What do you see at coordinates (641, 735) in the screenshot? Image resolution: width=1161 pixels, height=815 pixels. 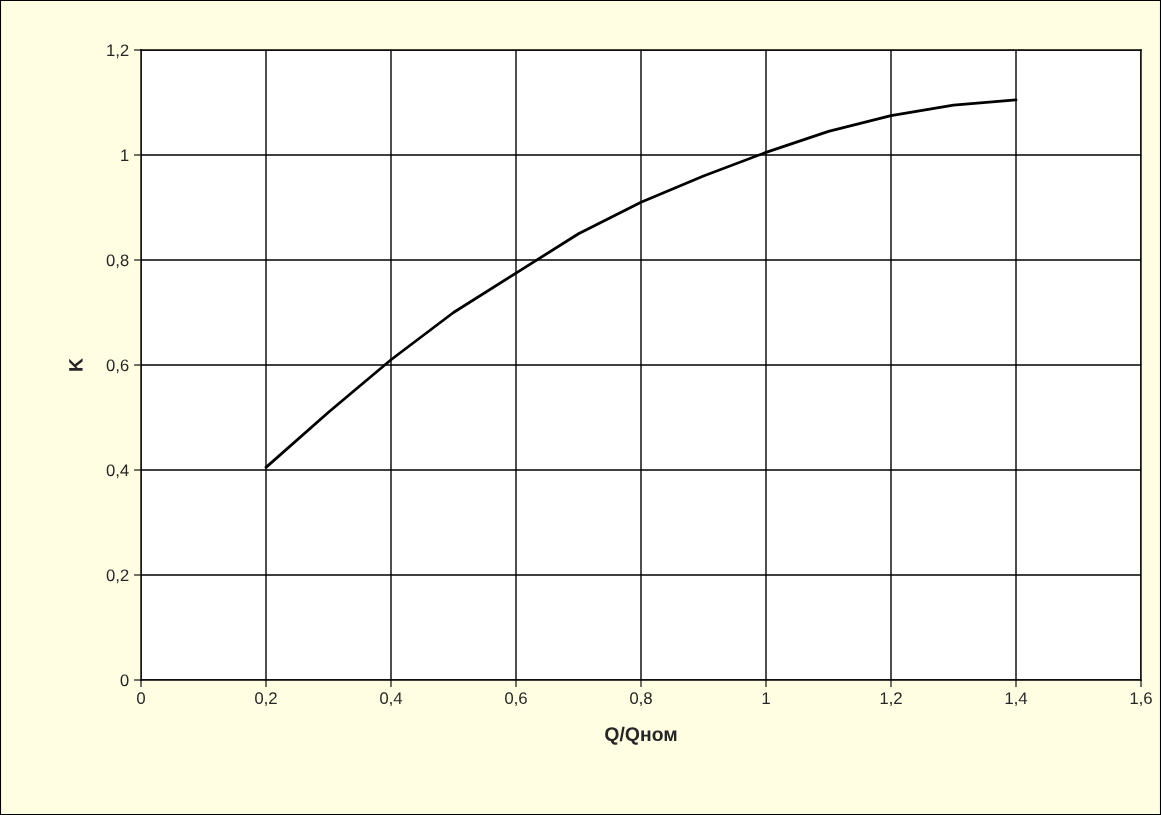 I see `x-axis-title: Q/Qном` at bounding box center [641, 735].